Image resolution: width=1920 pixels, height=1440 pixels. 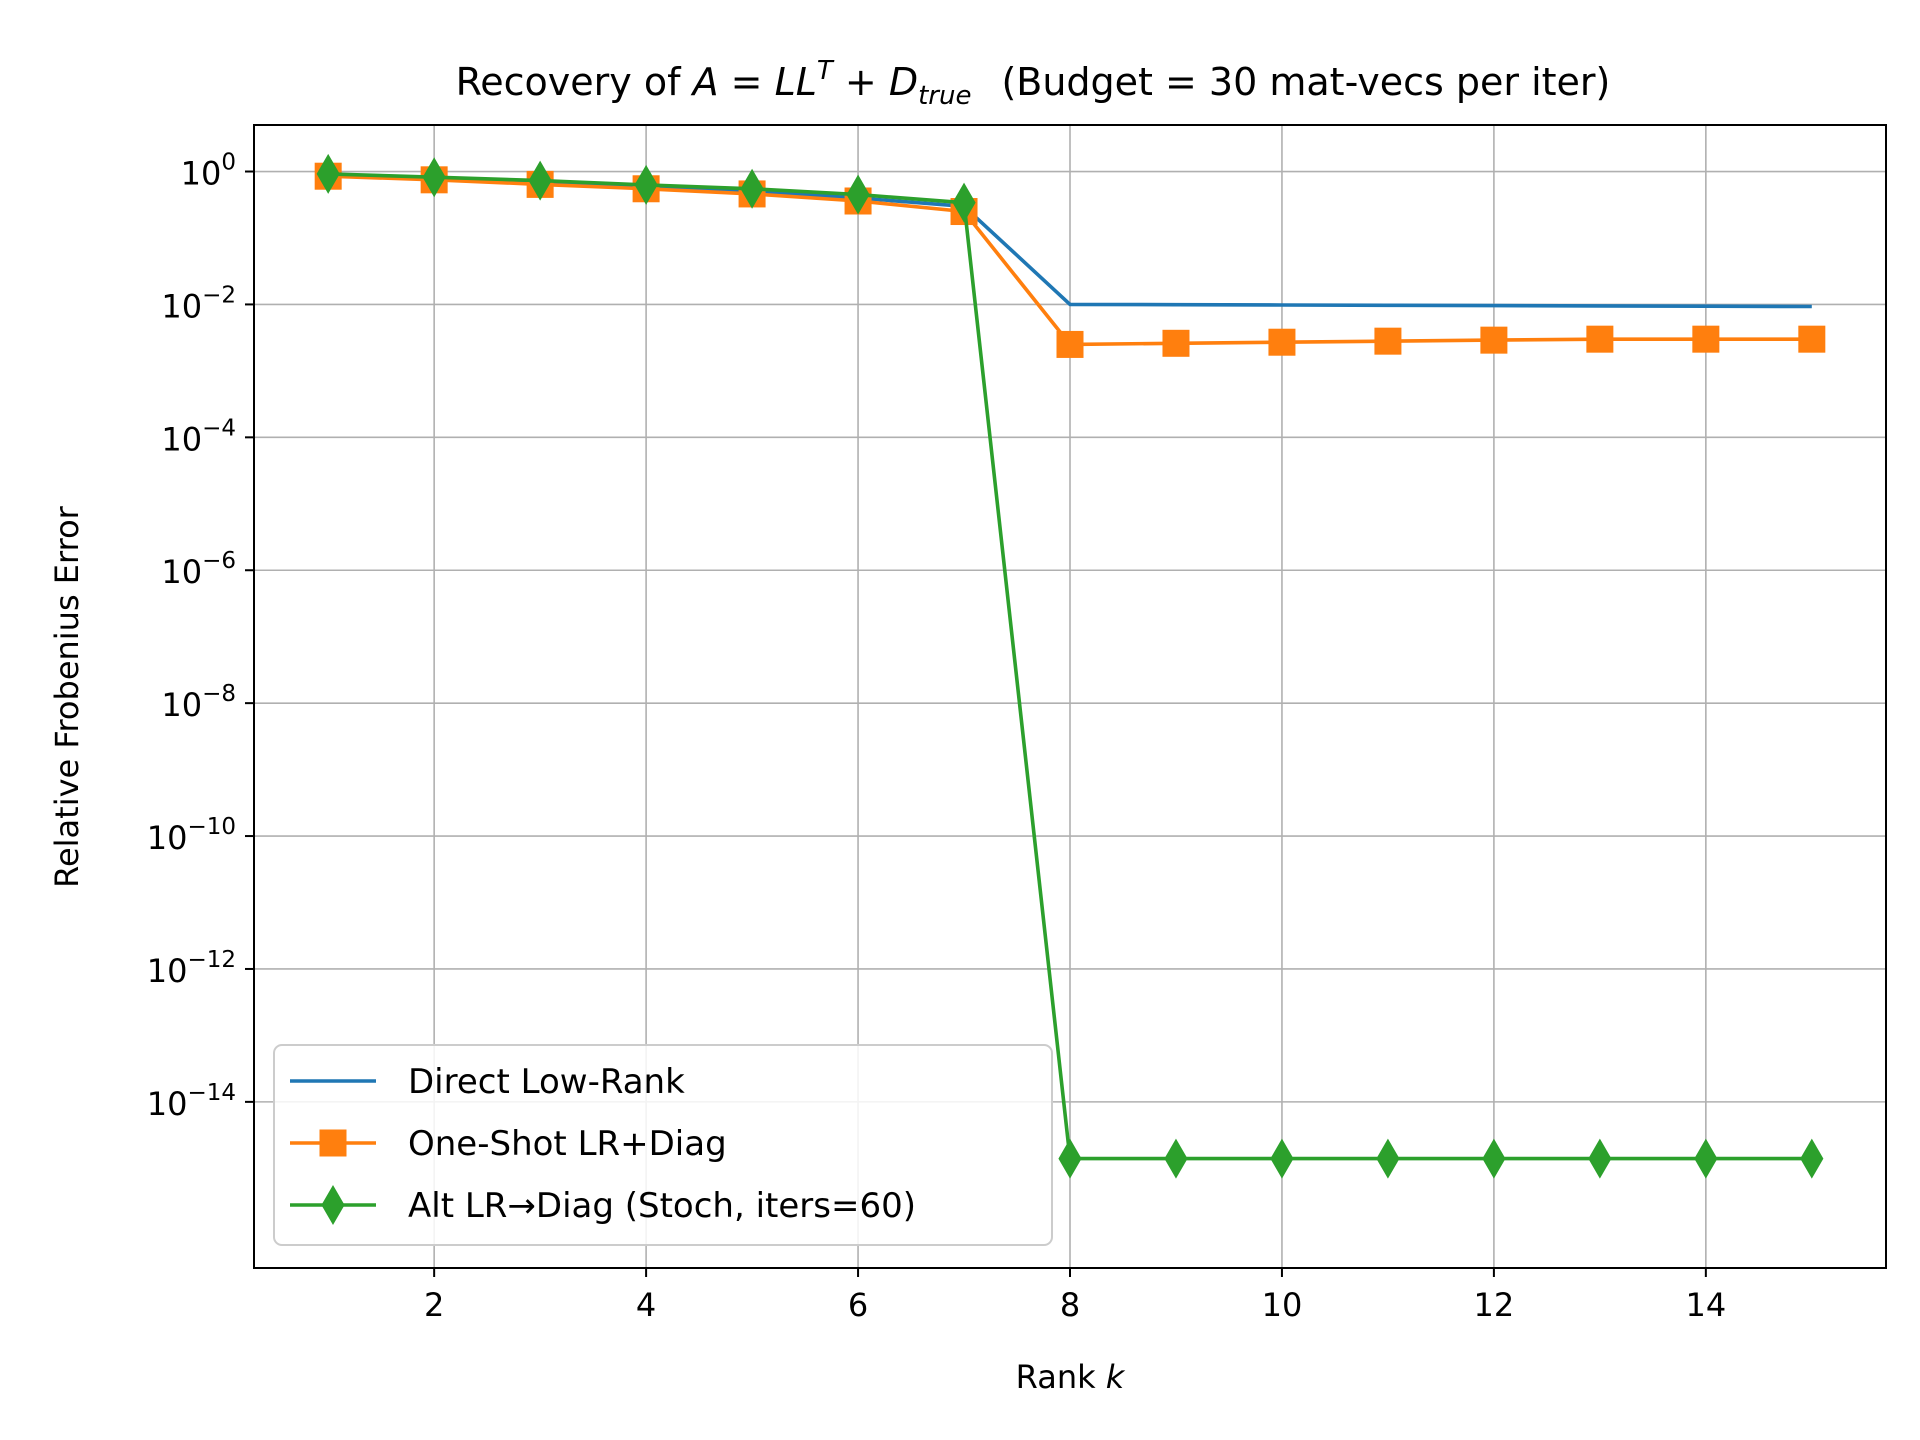 I want to click on y-tick-label: 10⁻¹⁴, so click(x=191, y=1101).